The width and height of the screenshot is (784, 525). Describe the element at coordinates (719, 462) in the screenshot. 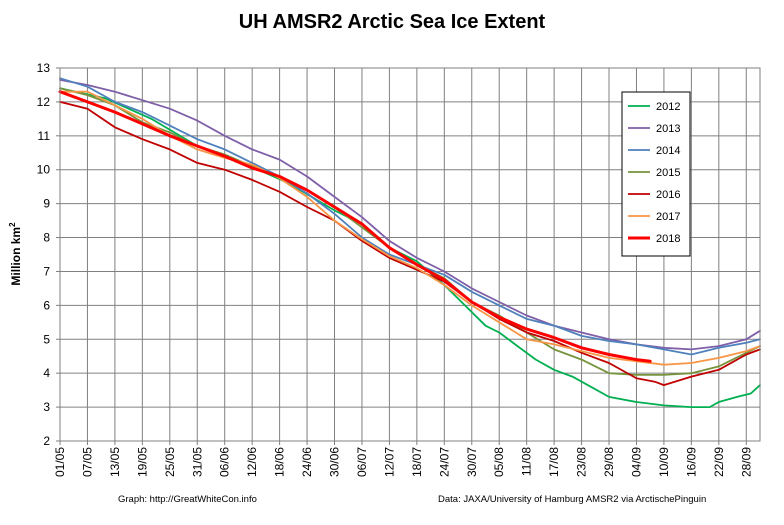

I see `x-tick-label: 22/09` at that location.